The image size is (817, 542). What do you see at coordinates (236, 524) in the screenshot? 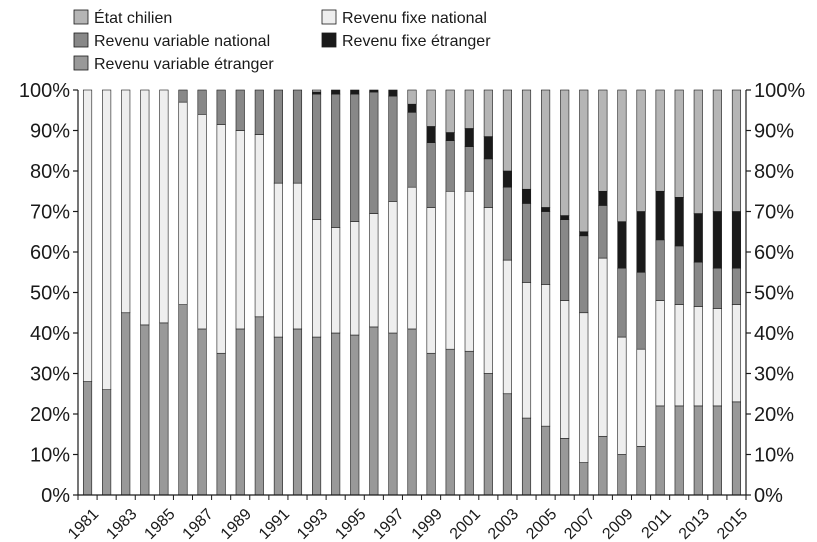
I see `x-tick-label: 1989` at bounding box center [236, 524].